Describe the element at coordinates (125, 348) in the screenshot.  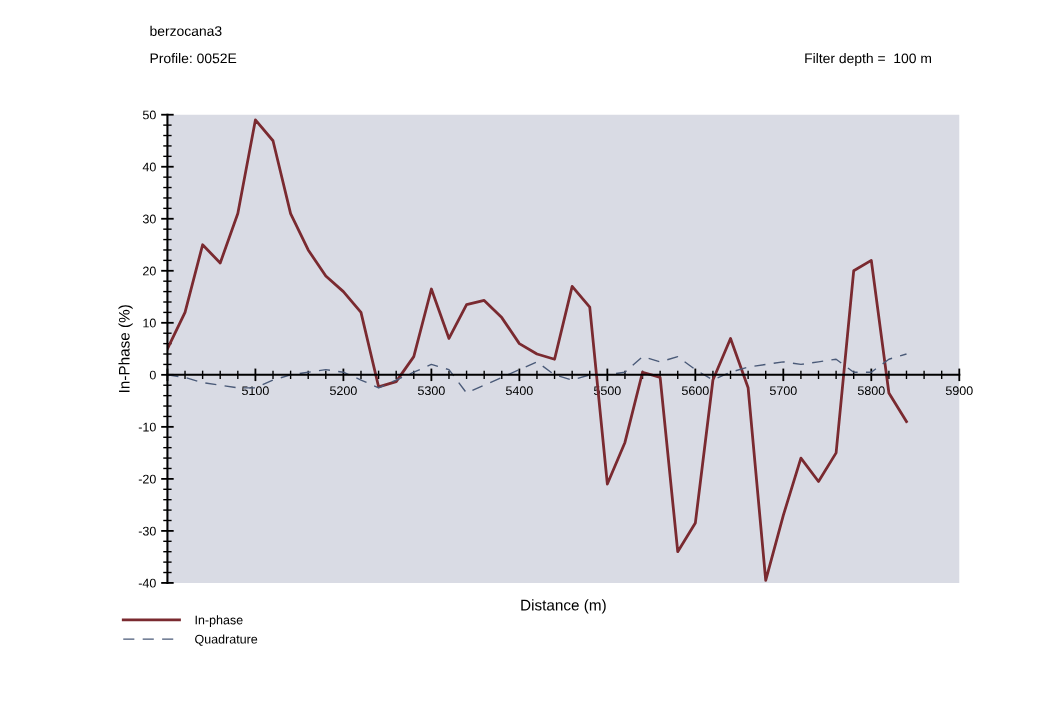
I see `y-axis-title: In-Phase (%)` at that location.